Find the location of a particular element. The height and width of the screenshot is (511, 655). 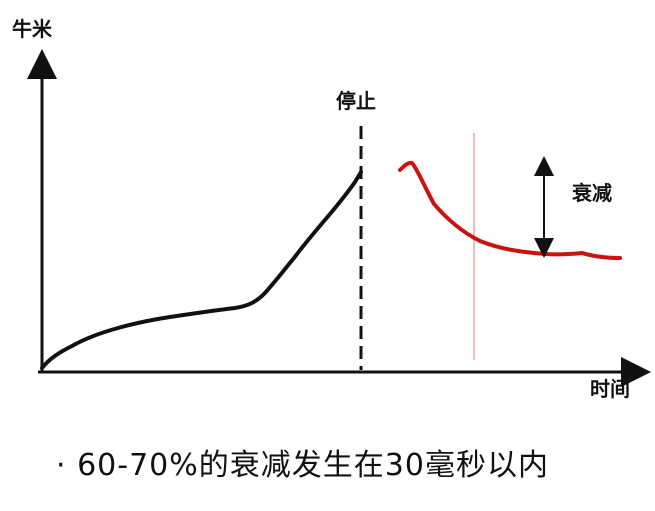

caption: · 60-70%的衰减发生在30毫秒以内 is located at coordinates (302, 462).